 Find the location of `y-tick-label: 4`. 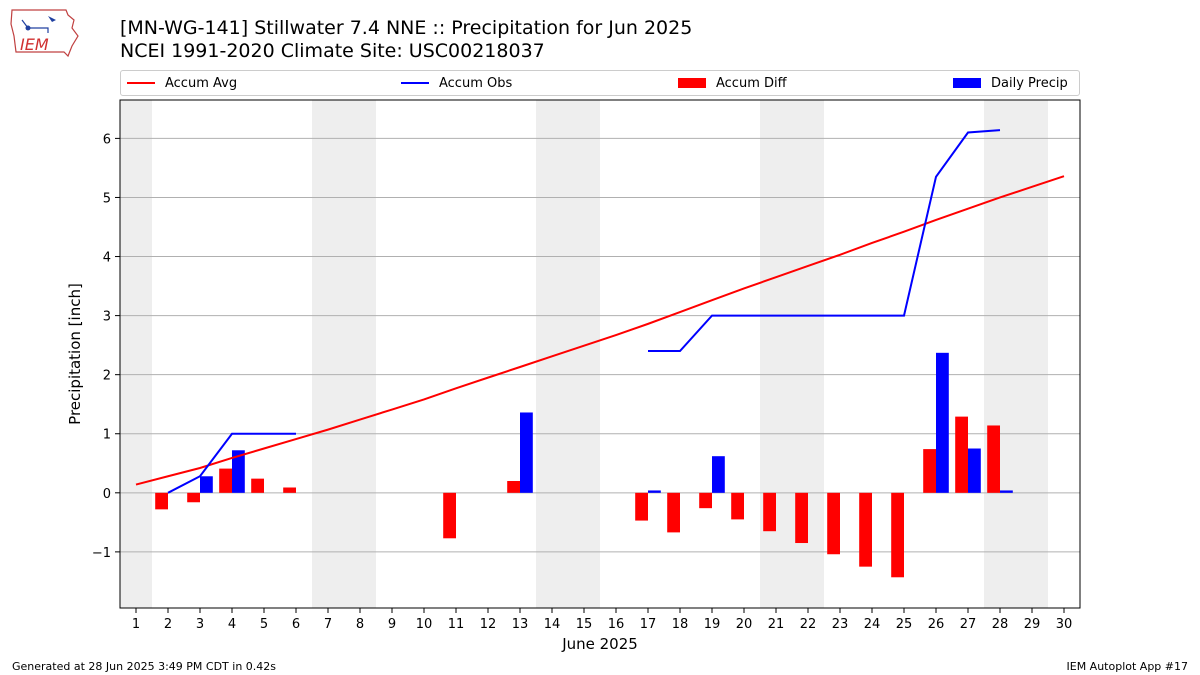

y-tick-label: 4 is located at coordinates (107, 258).